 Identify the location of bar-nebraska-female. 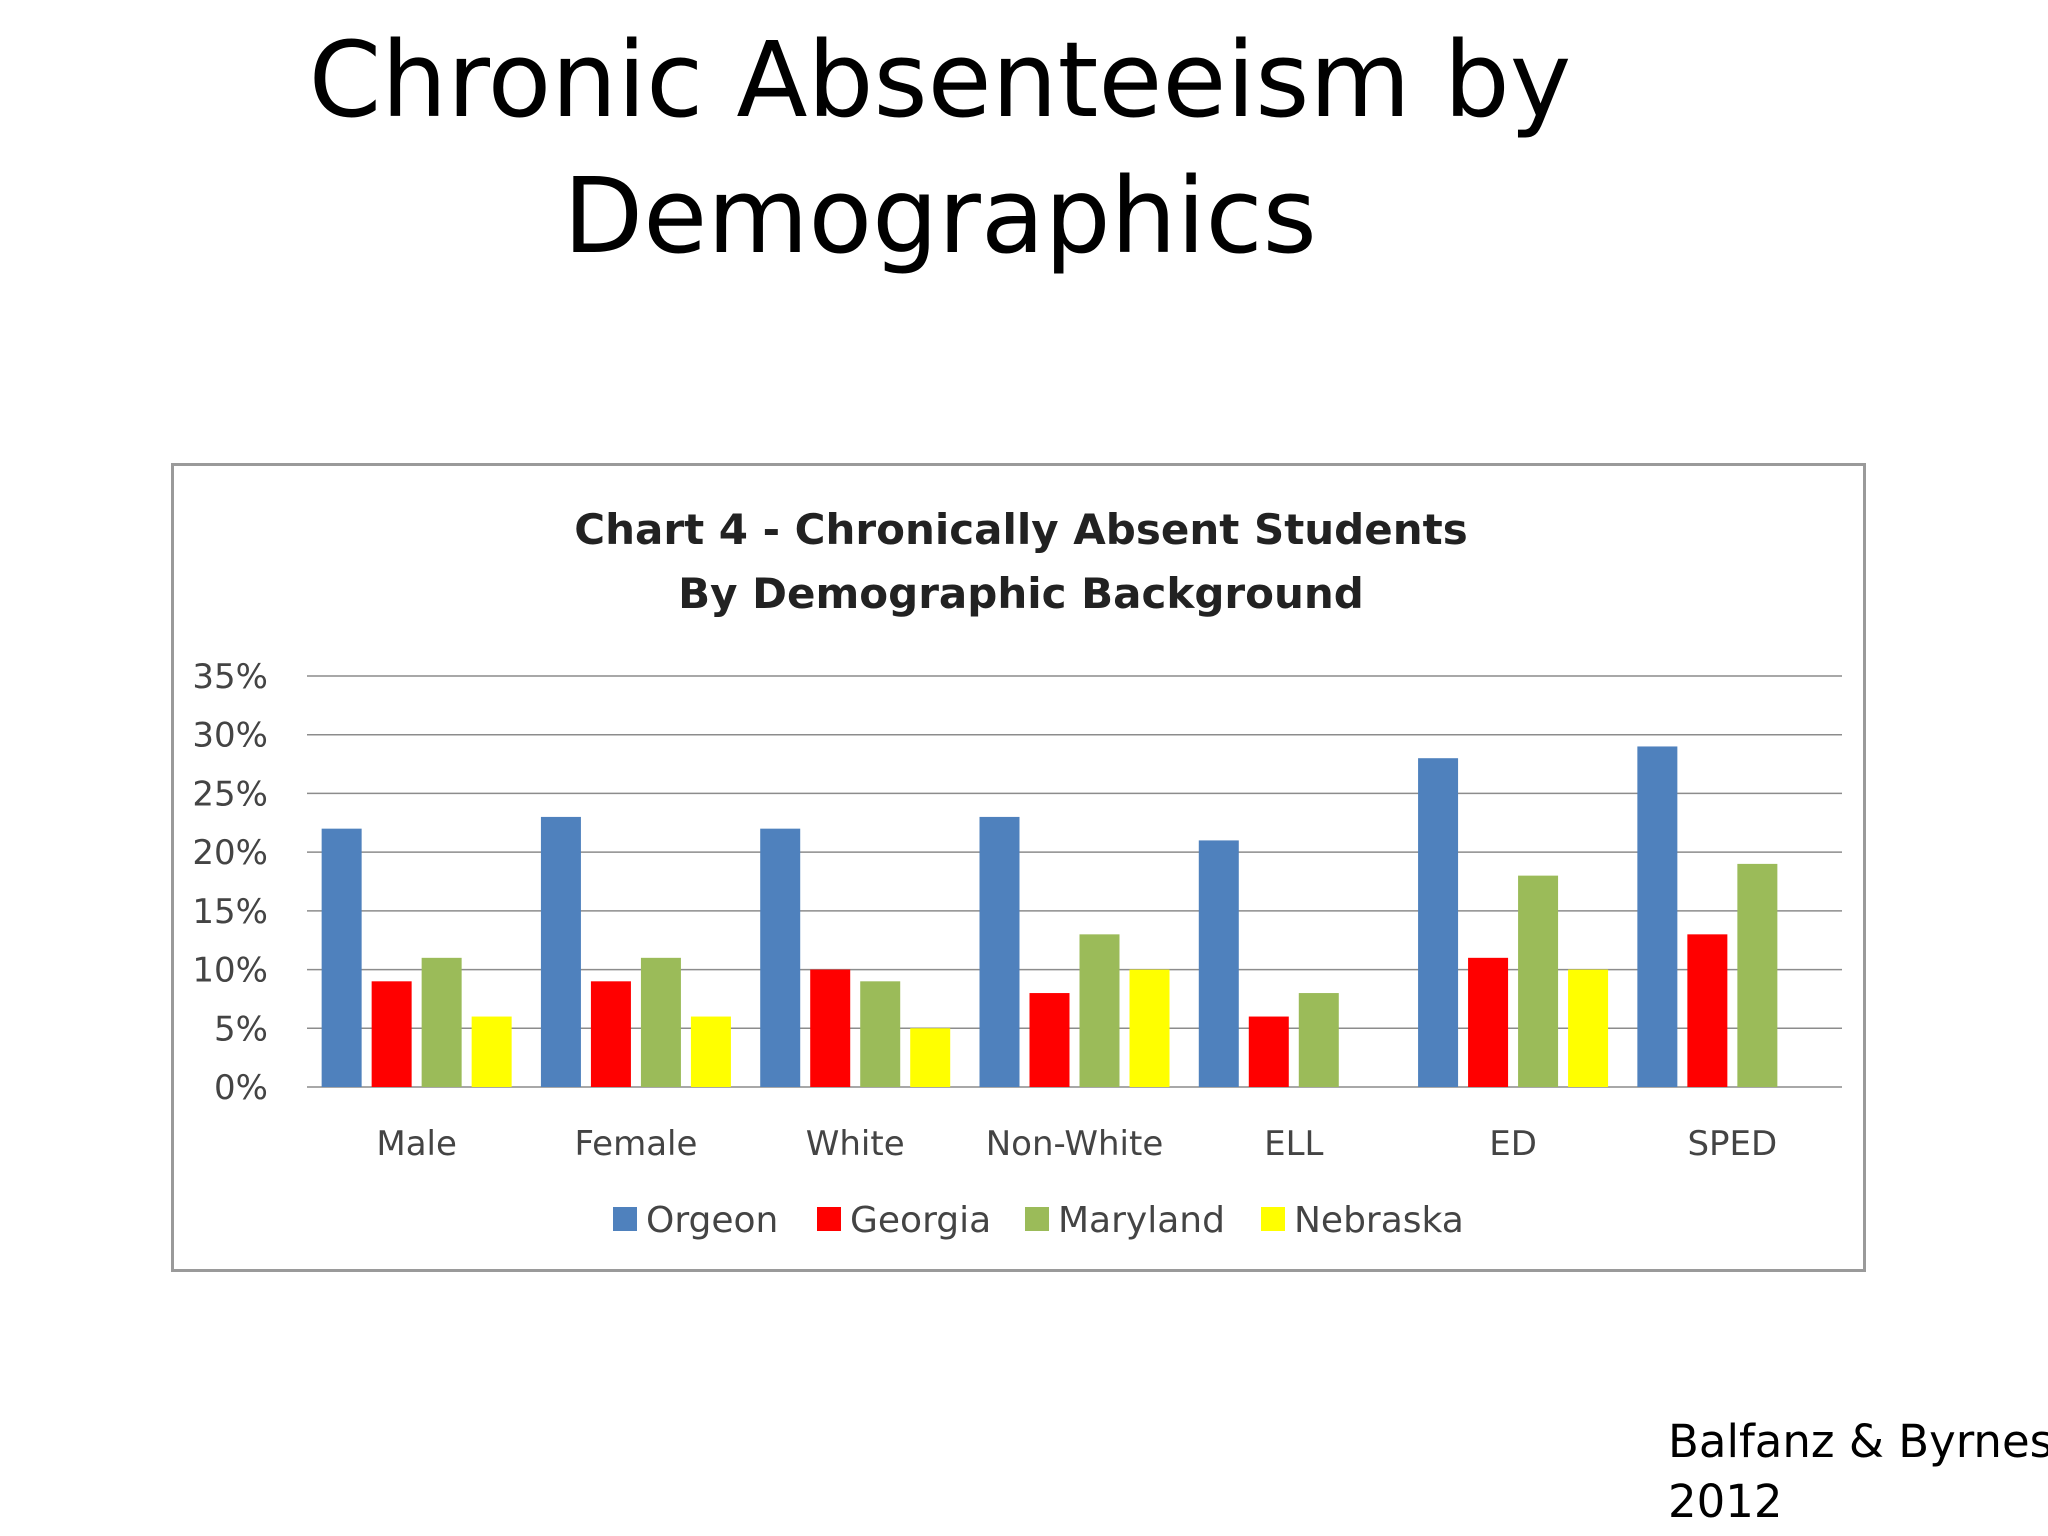
(710, 1051).